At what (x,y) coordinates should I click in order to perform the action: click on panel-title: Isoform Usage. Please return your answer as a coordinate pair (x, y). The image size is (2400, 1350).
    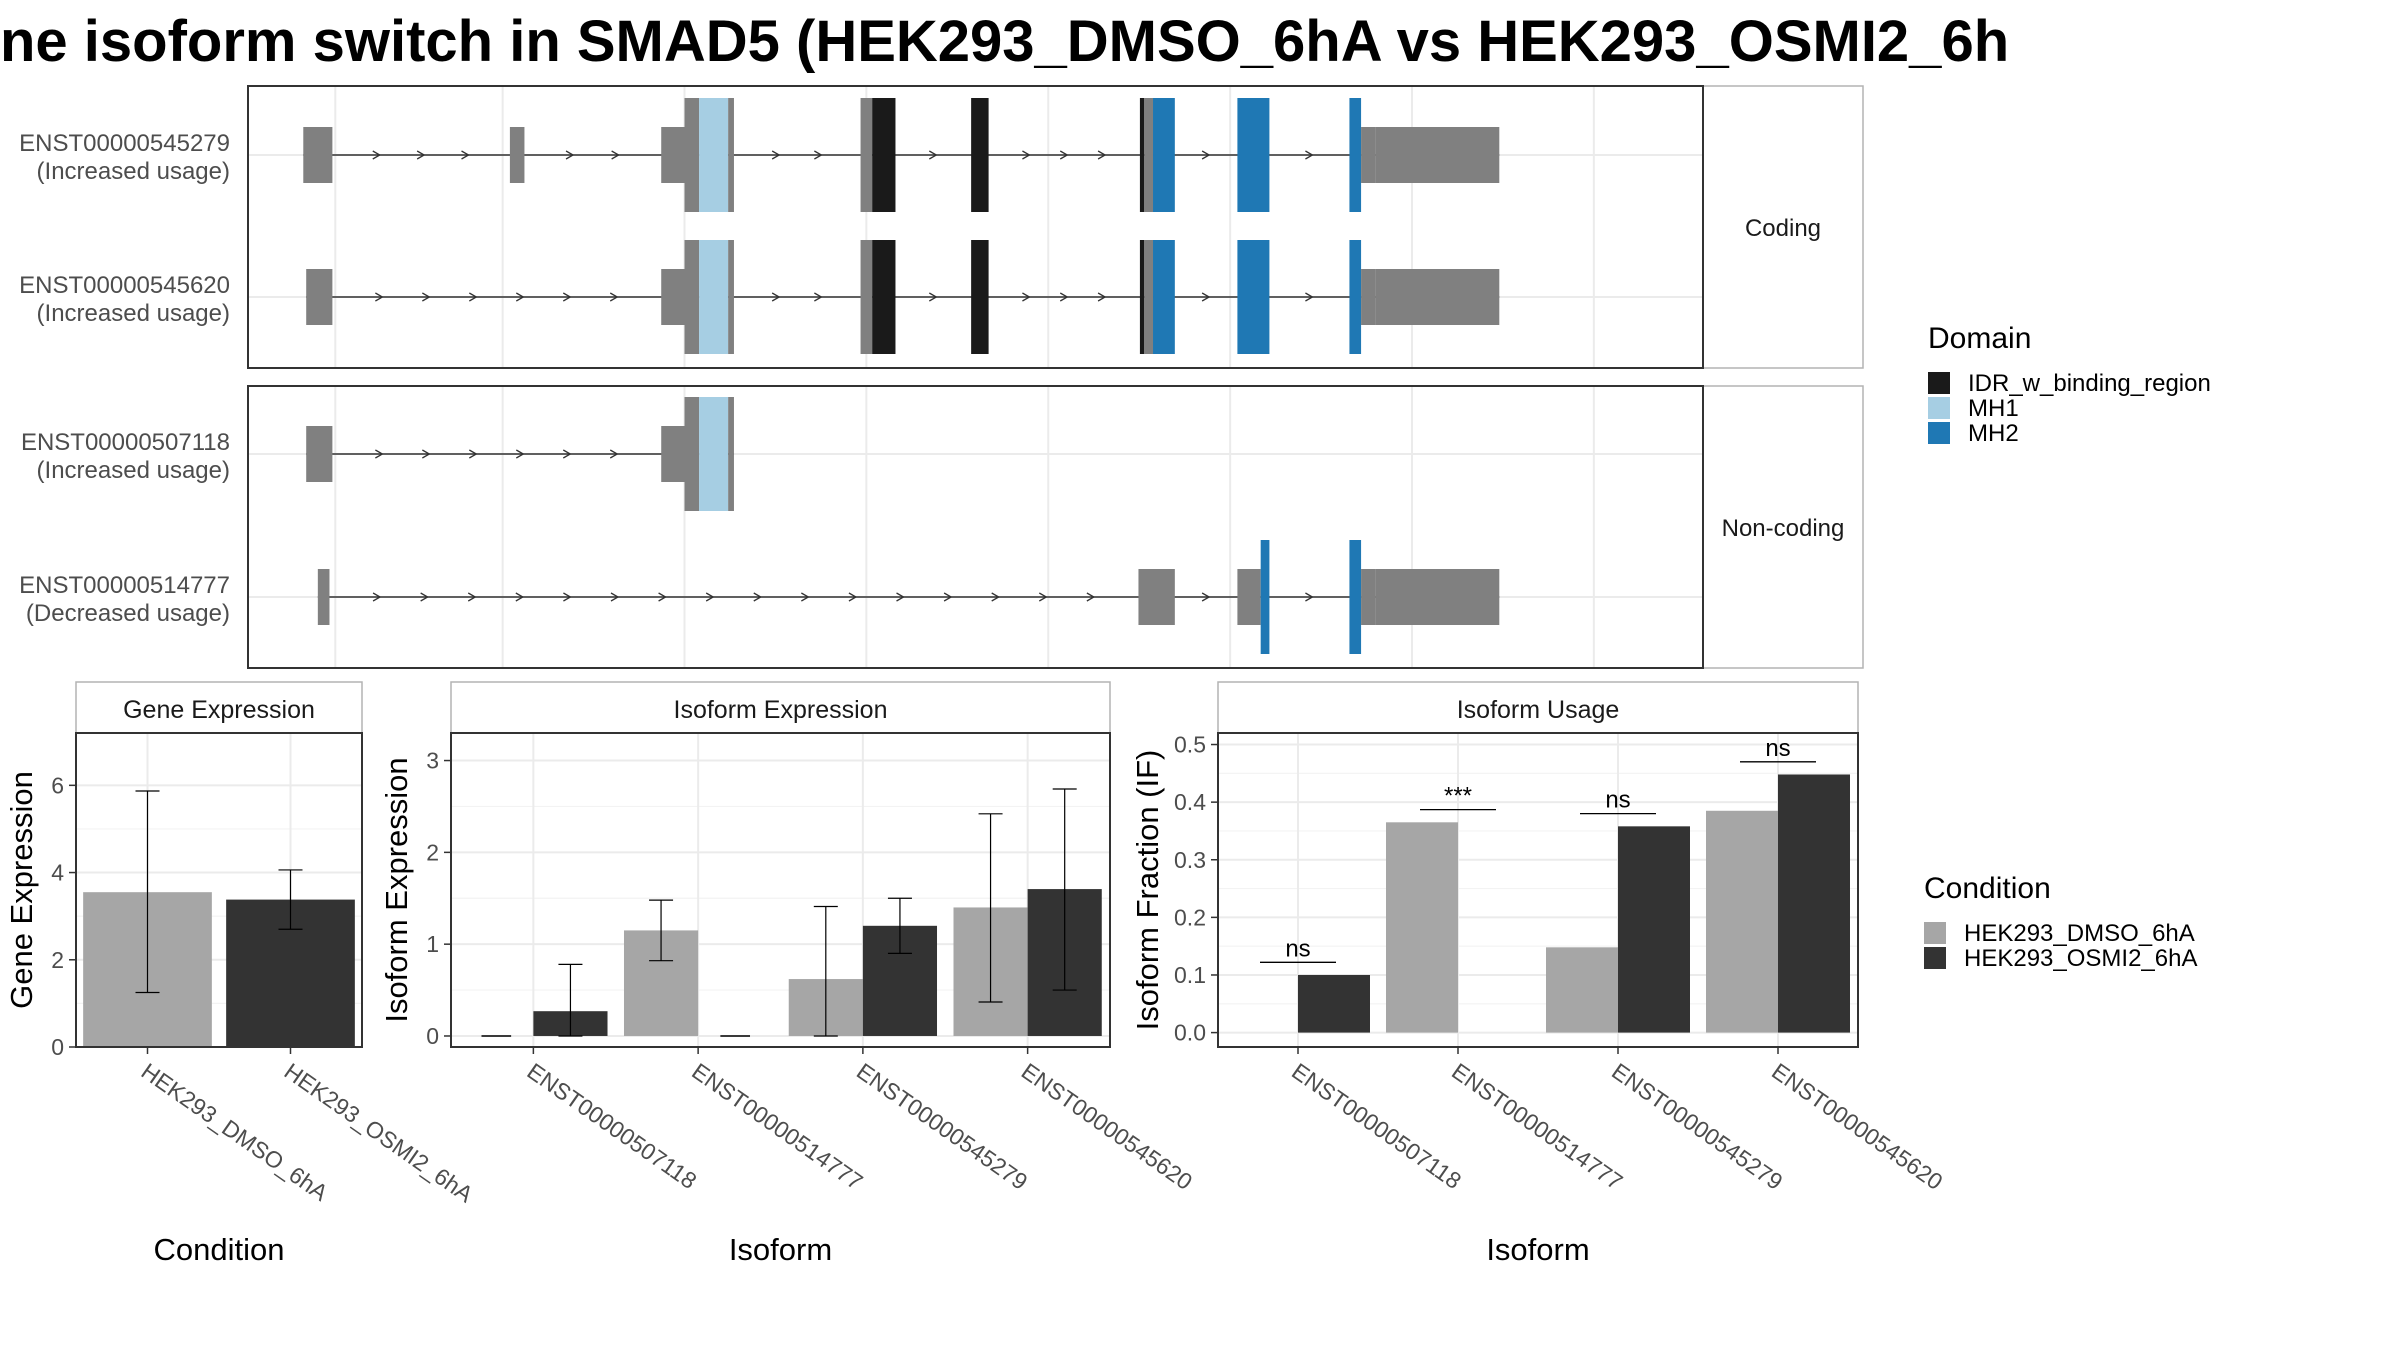
    Looking at the image, I should click on (1538, 710).